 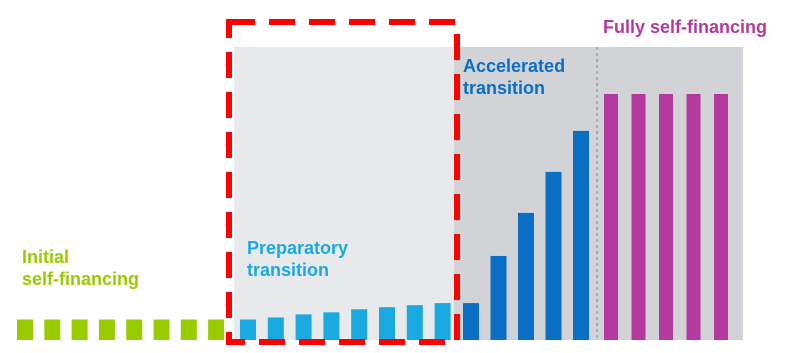 What do you see at coordinates (46, 257) in the screenshot?
I see `phase-label-line: Initial` at bounding box center [46, 257].